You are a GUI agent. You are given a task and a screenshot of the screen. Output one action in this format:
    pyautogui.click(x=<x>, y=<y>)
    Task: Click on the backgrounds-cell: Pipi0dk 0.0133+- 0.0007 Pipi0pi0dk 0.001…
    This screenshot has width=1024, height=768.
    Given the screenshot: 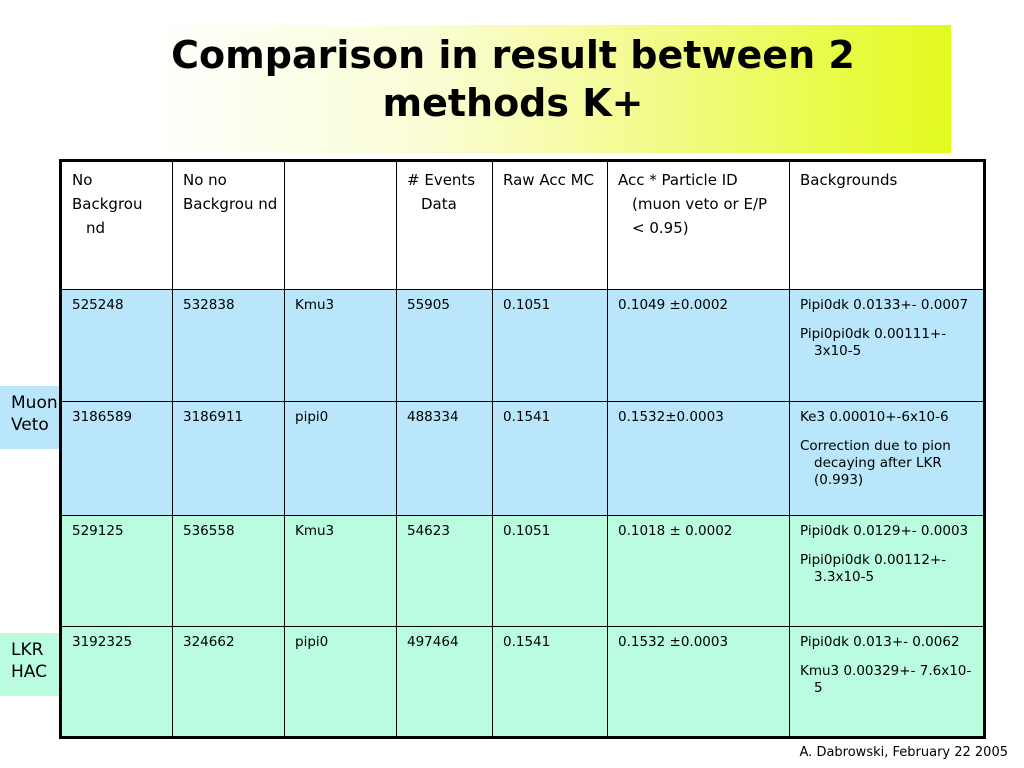 What is the action you would take?
    pyautogui.click(x=887, y=345)
    